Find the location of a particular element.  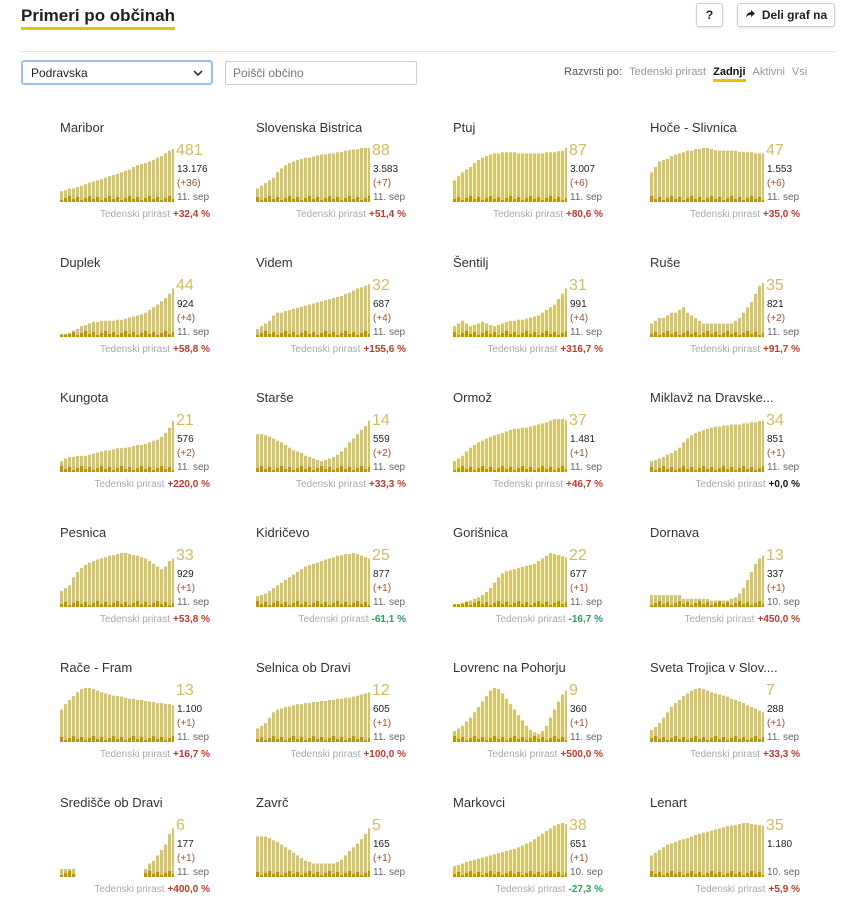

region-select: Podravska is located at coordinates (117, 72).